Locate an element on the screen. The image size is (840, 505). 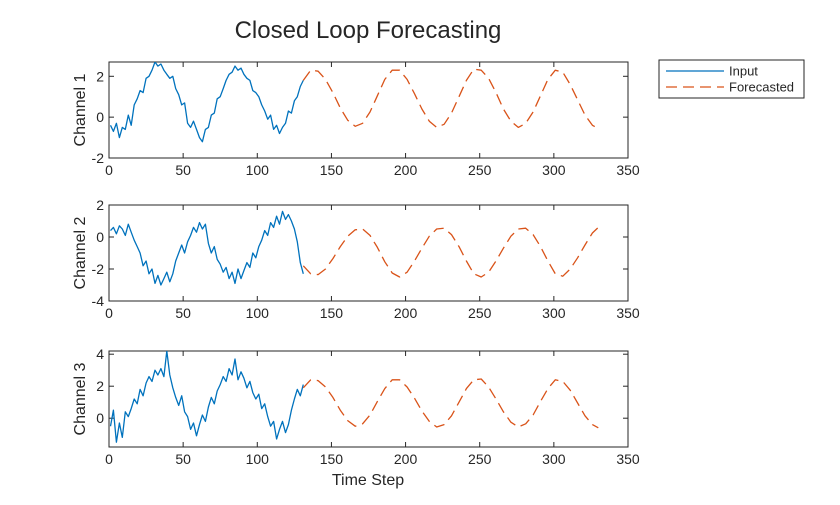
legend: Input Forecasted is located at coordinates (731, 79).